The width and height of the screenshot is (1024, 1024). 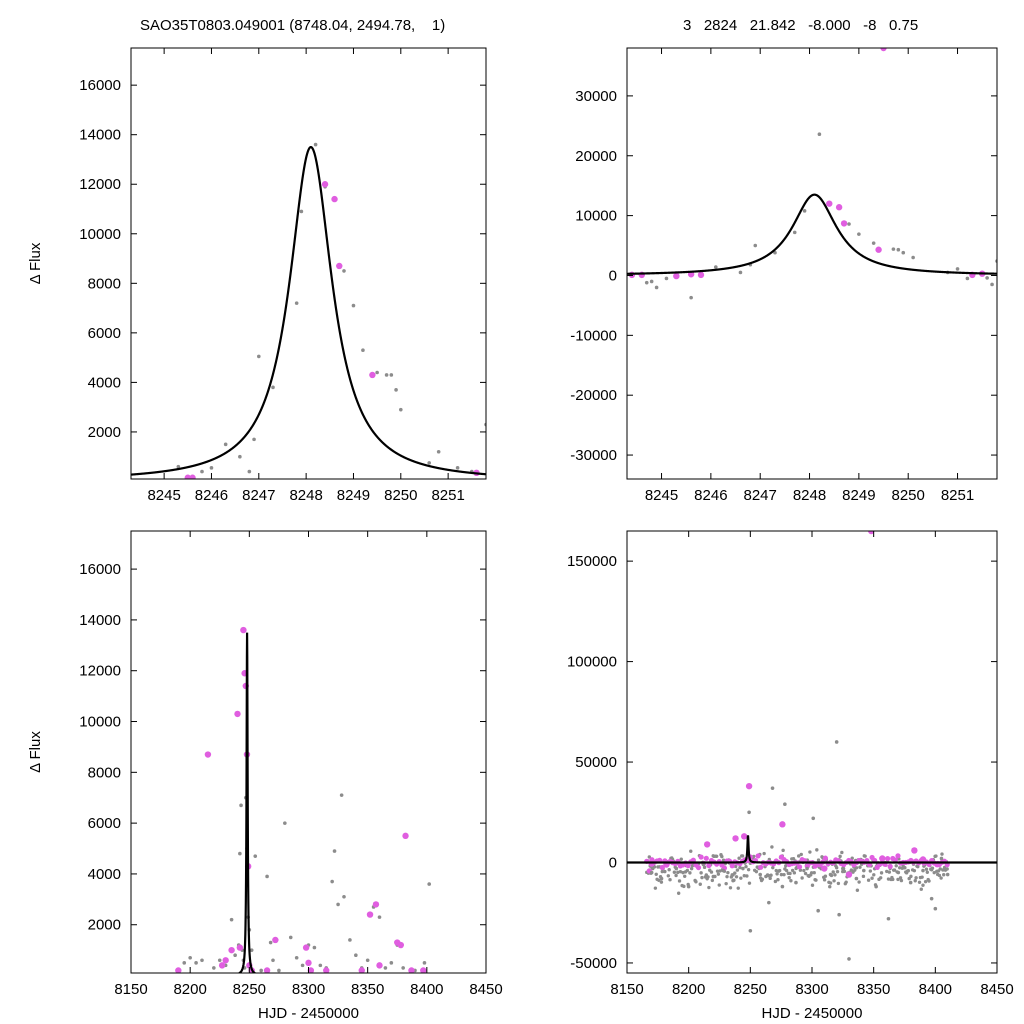 I want to click on y-tick-label: 16000, so click(x=100, y=85).